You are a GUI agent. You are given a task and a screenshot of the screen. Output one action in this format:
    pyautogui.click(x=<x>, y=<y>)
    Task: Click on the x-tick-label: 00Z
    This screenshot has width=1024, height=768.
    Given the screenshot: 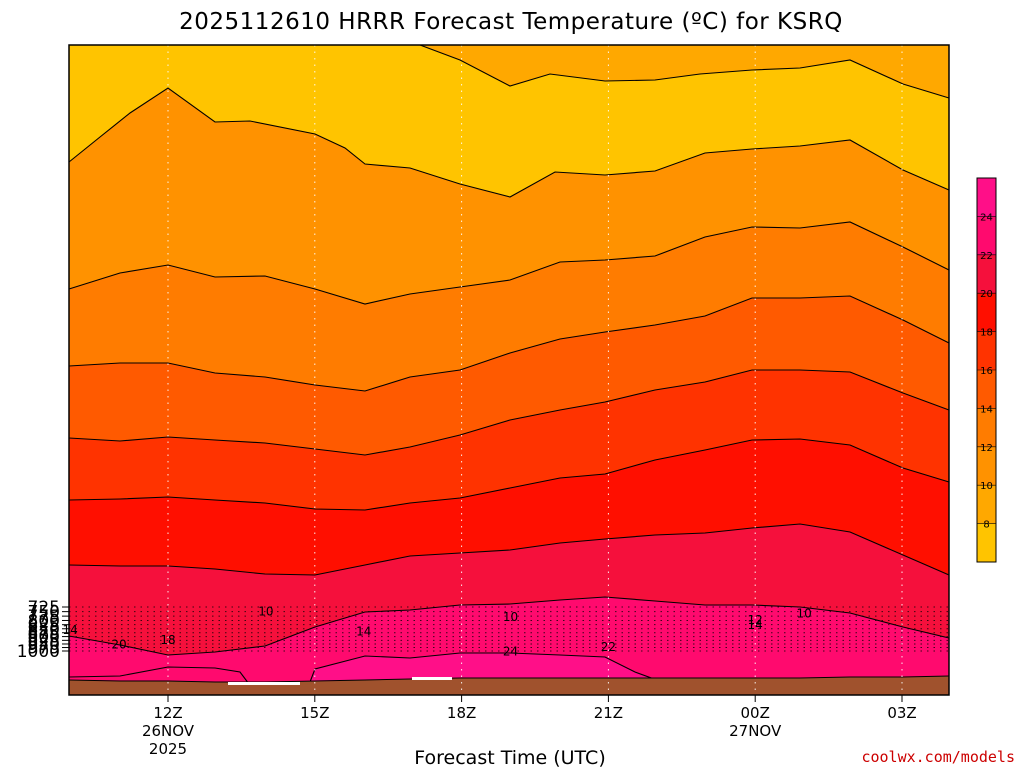 What is the action you would take?
    pyautogui.click(x=755, y=713)
    